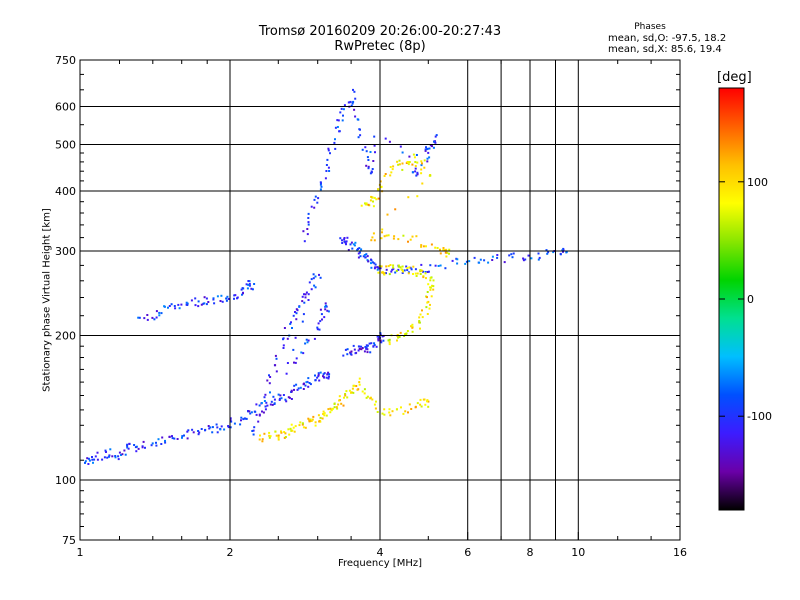  What do you see at coordinates (65, 107) in the screenshot?
I see `y-tick-label: 600` at bounding box center [65, 107].